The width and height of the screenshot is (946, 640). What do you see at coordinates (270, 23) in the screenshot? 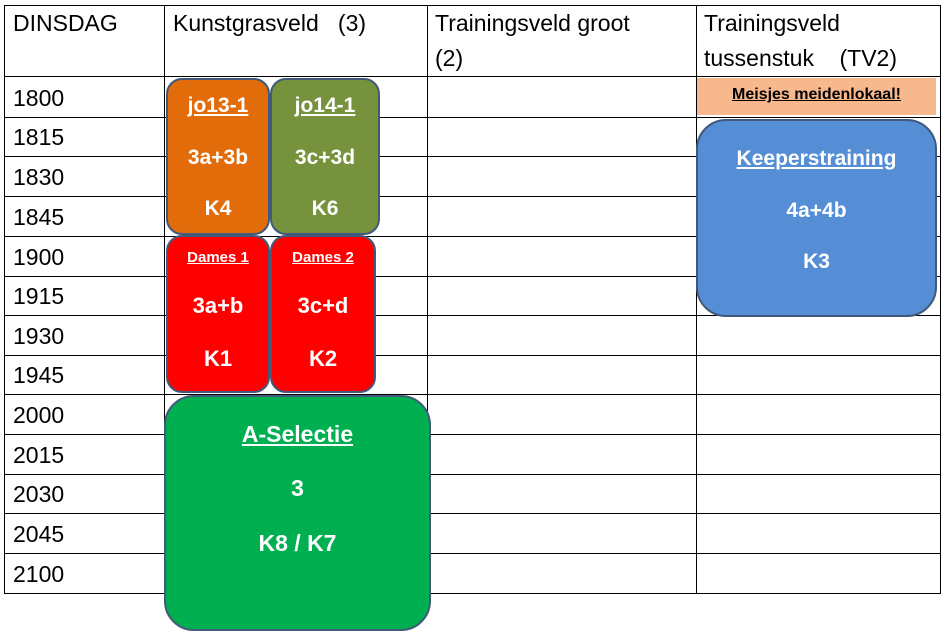
I see `field-header-kunstgras: Kunstgrasveld (3)` at bounding box center [270, 23].